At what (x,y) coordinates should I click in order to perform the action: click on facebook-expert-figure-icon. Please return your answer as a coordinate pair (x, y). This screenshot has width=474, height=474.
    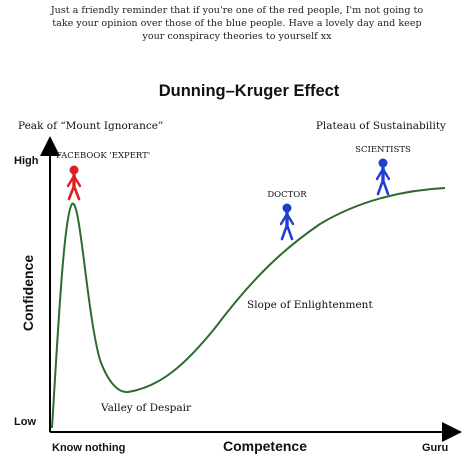
    Looking at the image, I should click on (74, 183).